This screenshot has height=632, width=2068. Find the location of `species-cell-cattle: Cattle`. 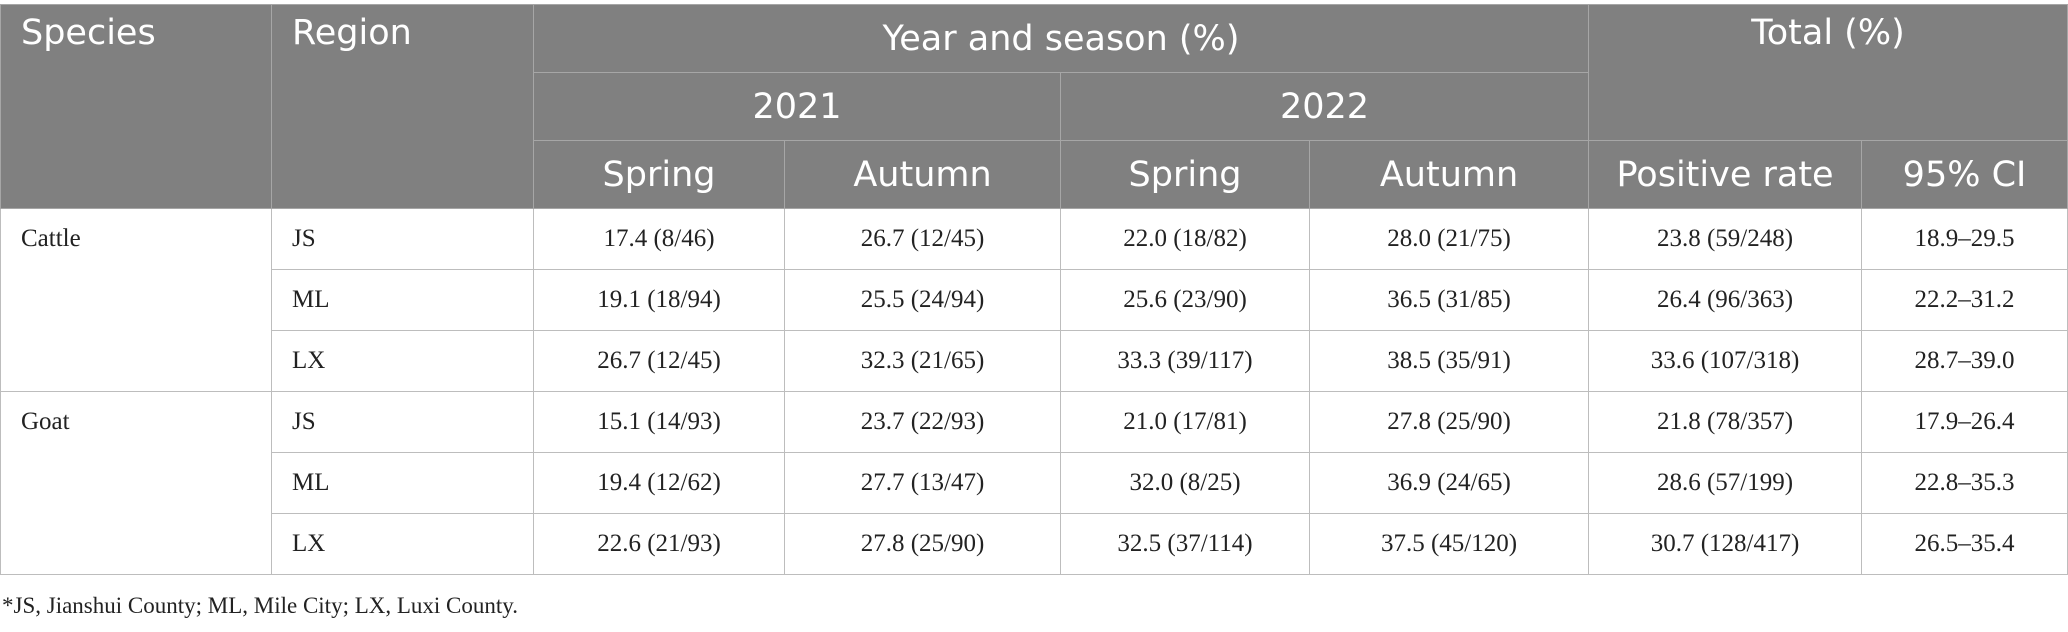

species-cell-cattle: Cattle is located at coordinates (136, 300).